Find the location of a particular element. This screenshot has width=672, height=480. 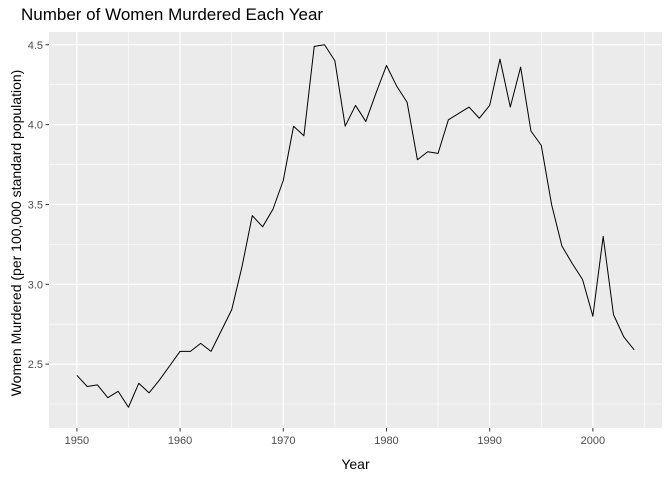

x-tick-label: 1970 is located at coordinates (283, 441).